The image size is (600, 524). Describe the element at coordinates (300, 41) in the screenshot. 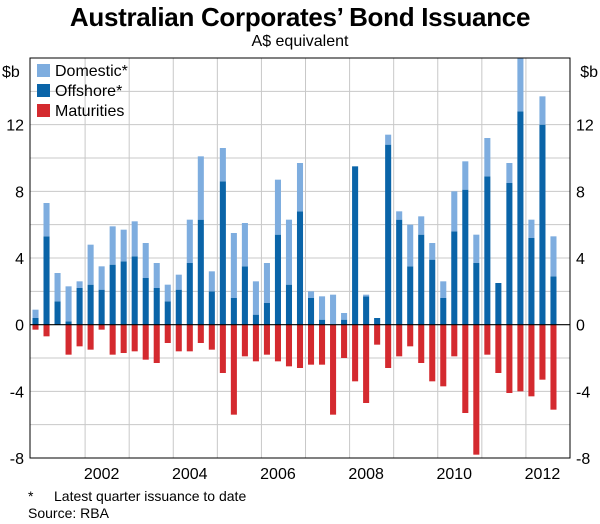

I see `chart-subtitle: A$ equivalent` at that location.